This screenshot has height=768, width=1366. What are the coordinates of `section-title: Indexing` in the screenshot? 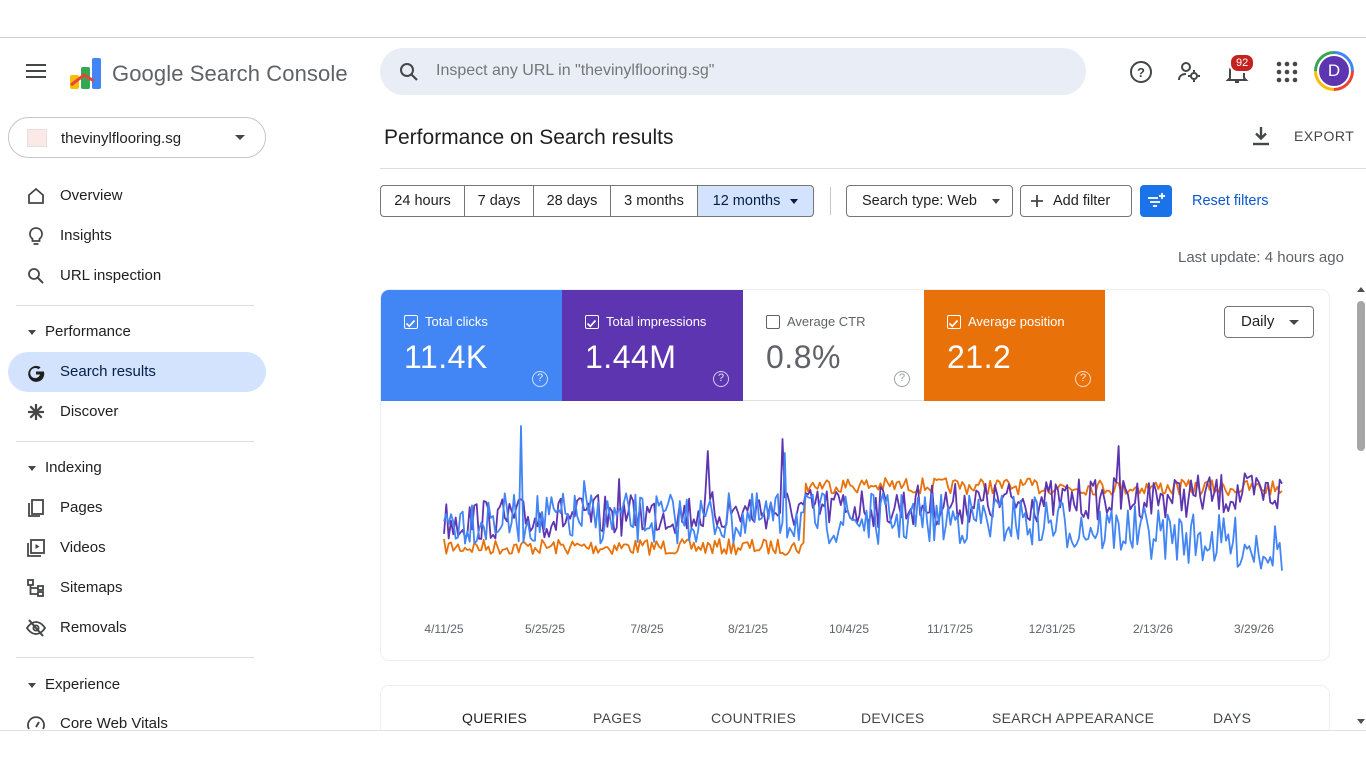 It's located at (73, 467).